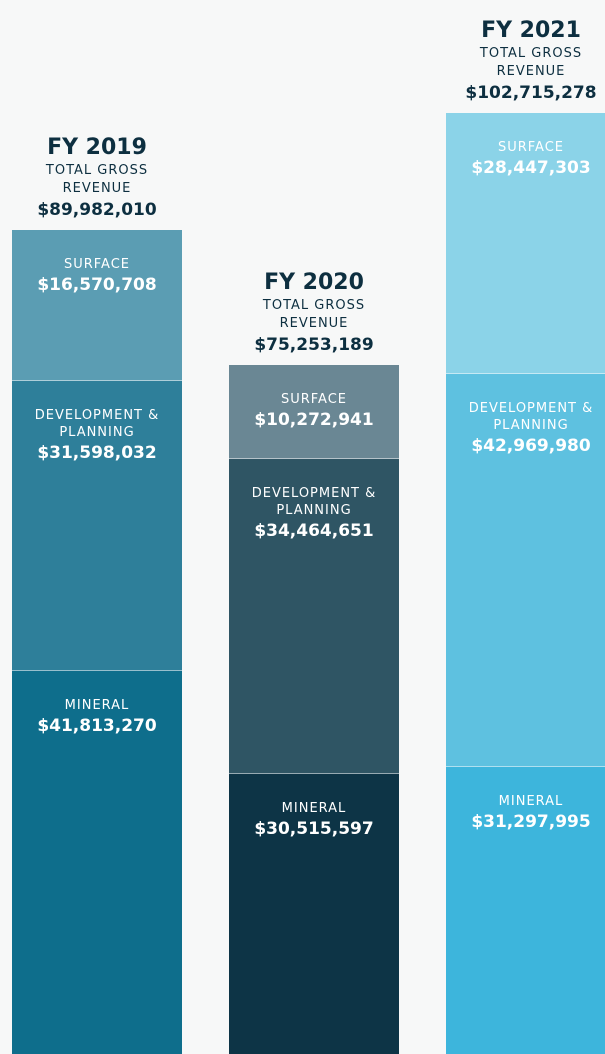 The width and height of the screenshot is (605, 1054). What do you see at coordinates (314, 530) in the screenshot?
I see `segment-value: $34,464,651` at bounding box center [314, 530].